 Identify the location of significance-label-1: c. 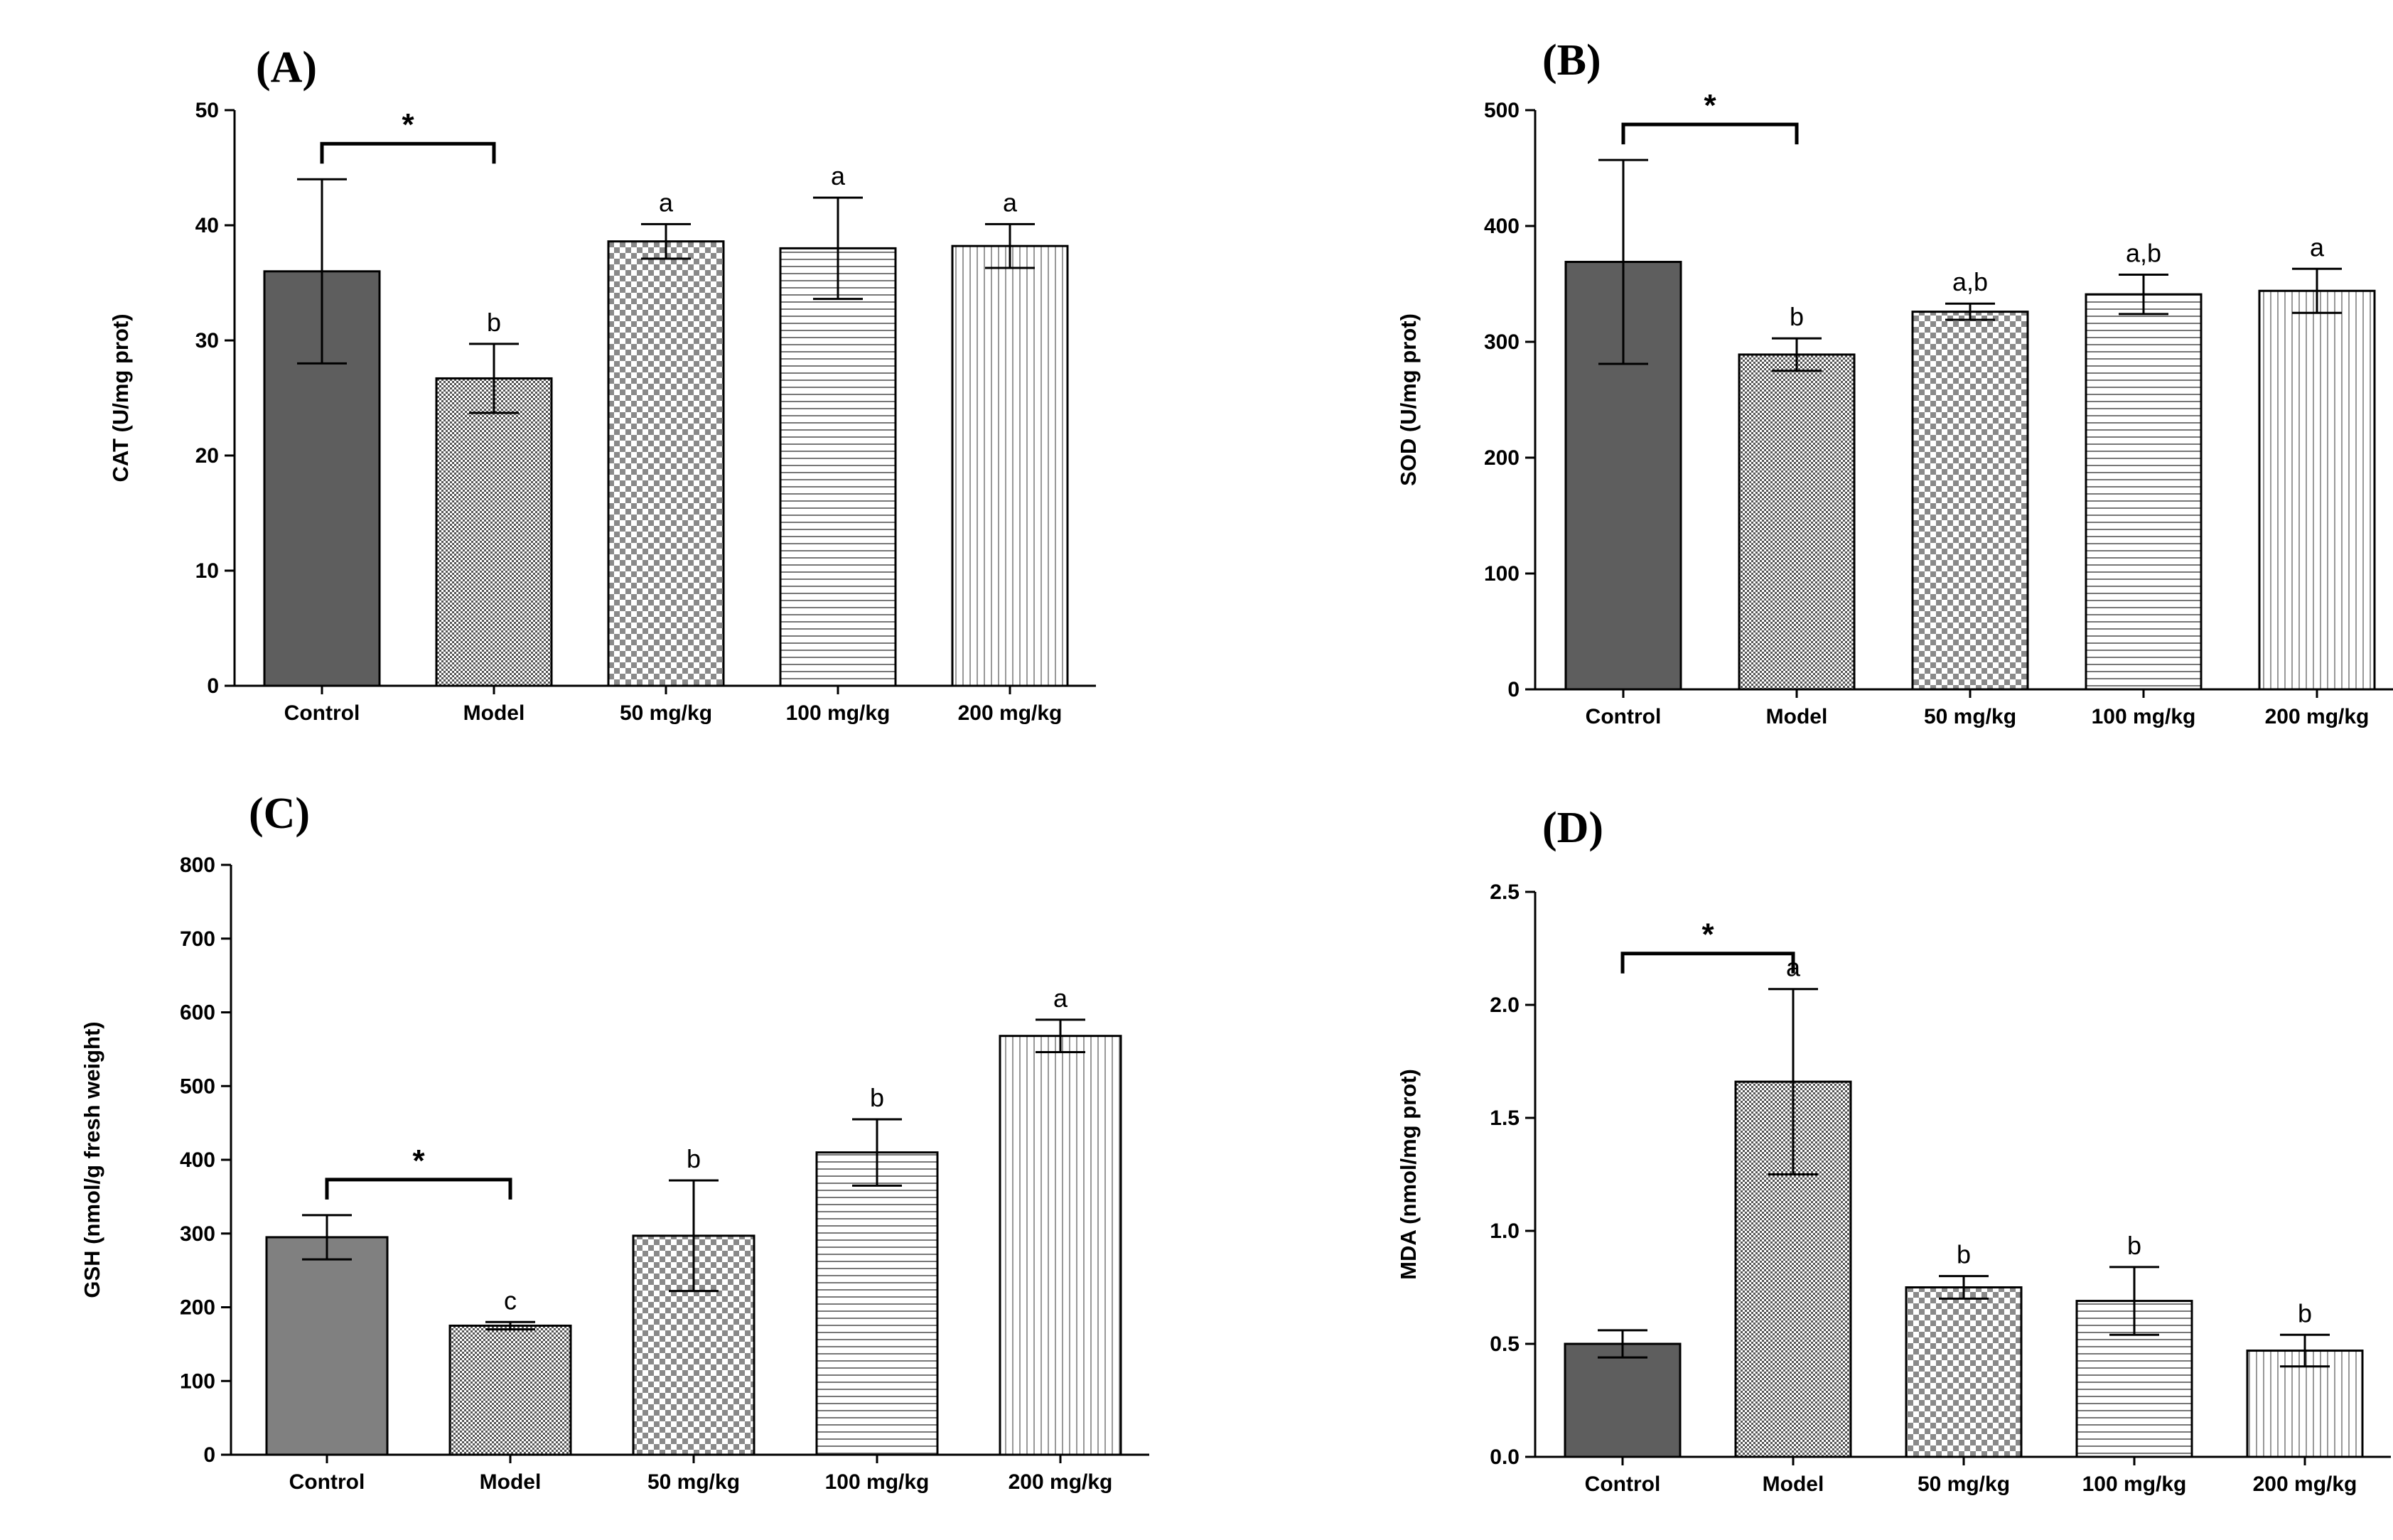
(511, 1301).